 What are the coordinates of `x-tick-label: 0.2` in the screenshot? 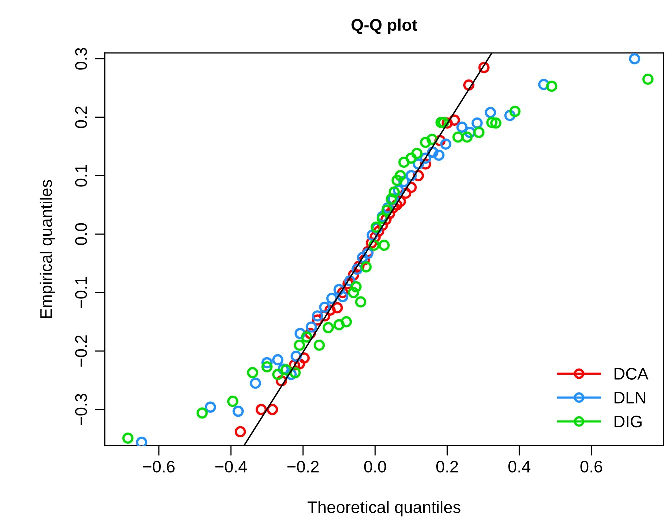 It's located at (447, 467).